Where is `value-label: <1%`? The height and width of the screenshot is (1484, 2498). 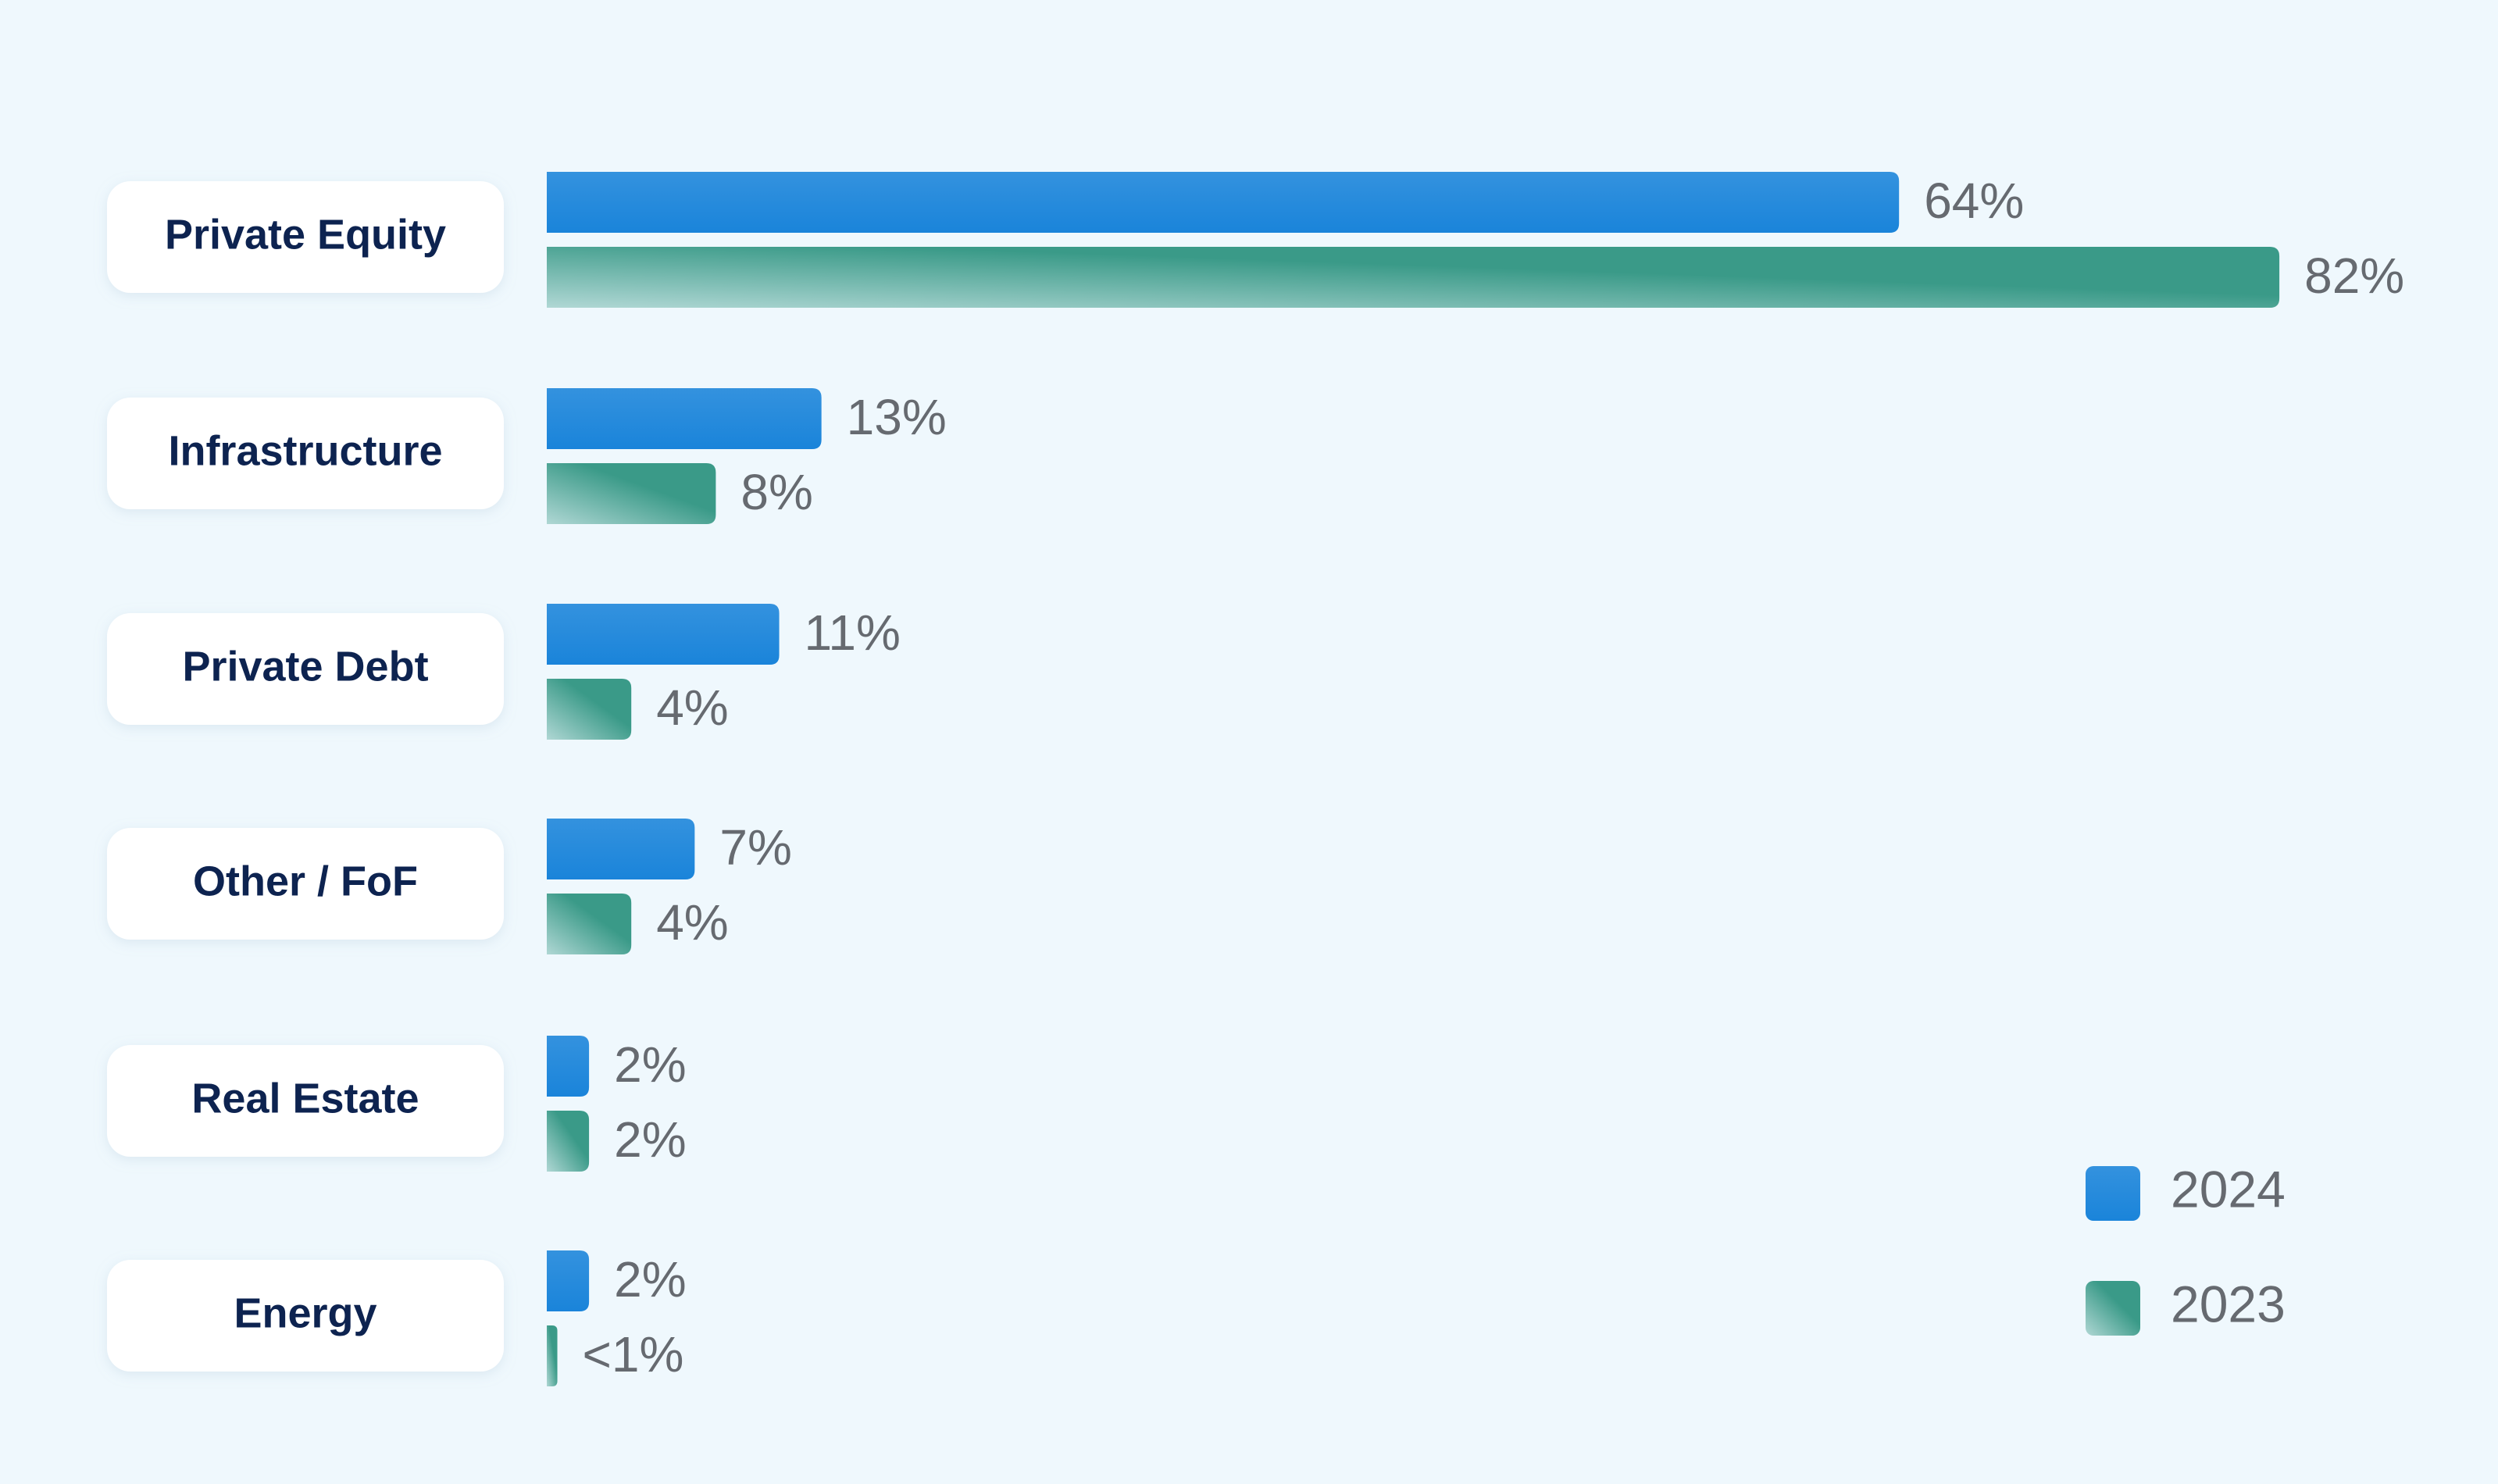 value-label: <1% is located at coordinates (633, 1354).